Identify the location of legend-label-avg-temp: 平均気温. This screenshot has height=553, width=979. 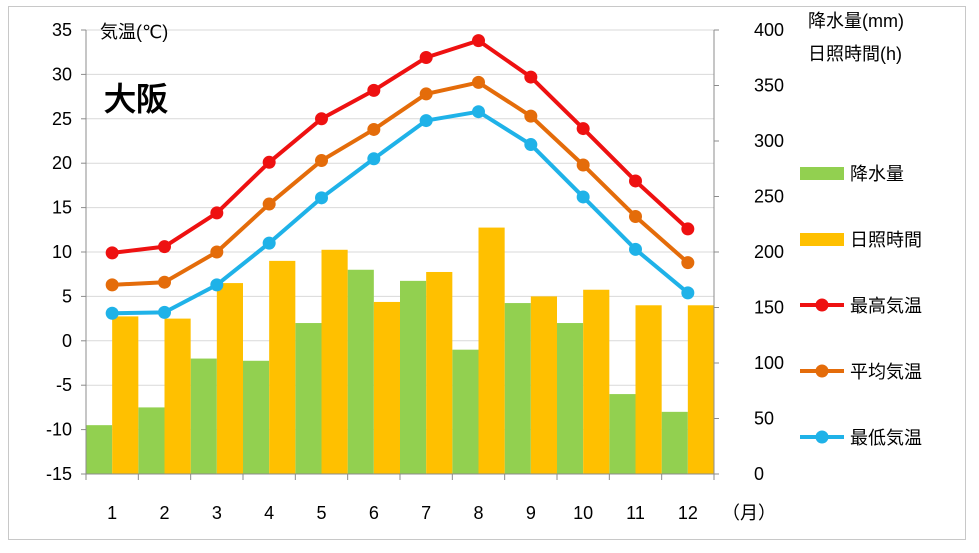
(886, 372).